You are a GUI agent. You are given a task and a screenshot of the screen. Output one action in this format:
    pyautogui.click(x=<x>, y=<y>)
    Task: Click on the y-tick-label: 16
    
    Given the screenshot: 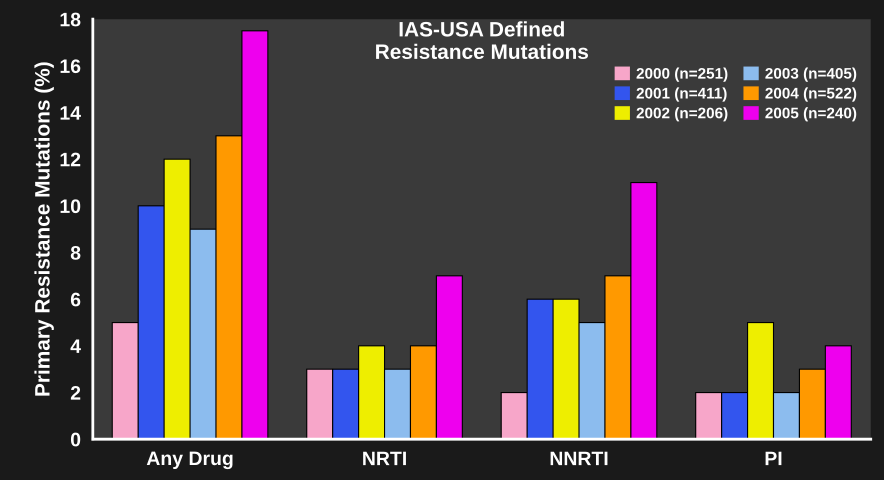 What is the action you would take?
    pyautogui.click(x=70, y=66)
    